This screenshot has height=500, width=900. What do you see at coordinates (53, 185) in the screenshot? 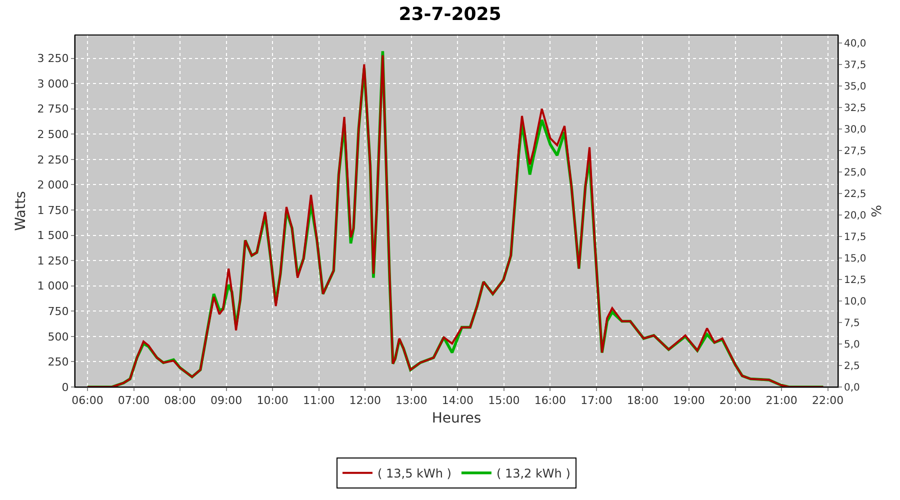
I see `y-tick-label: 2 000` at bounding box center [53, 185].